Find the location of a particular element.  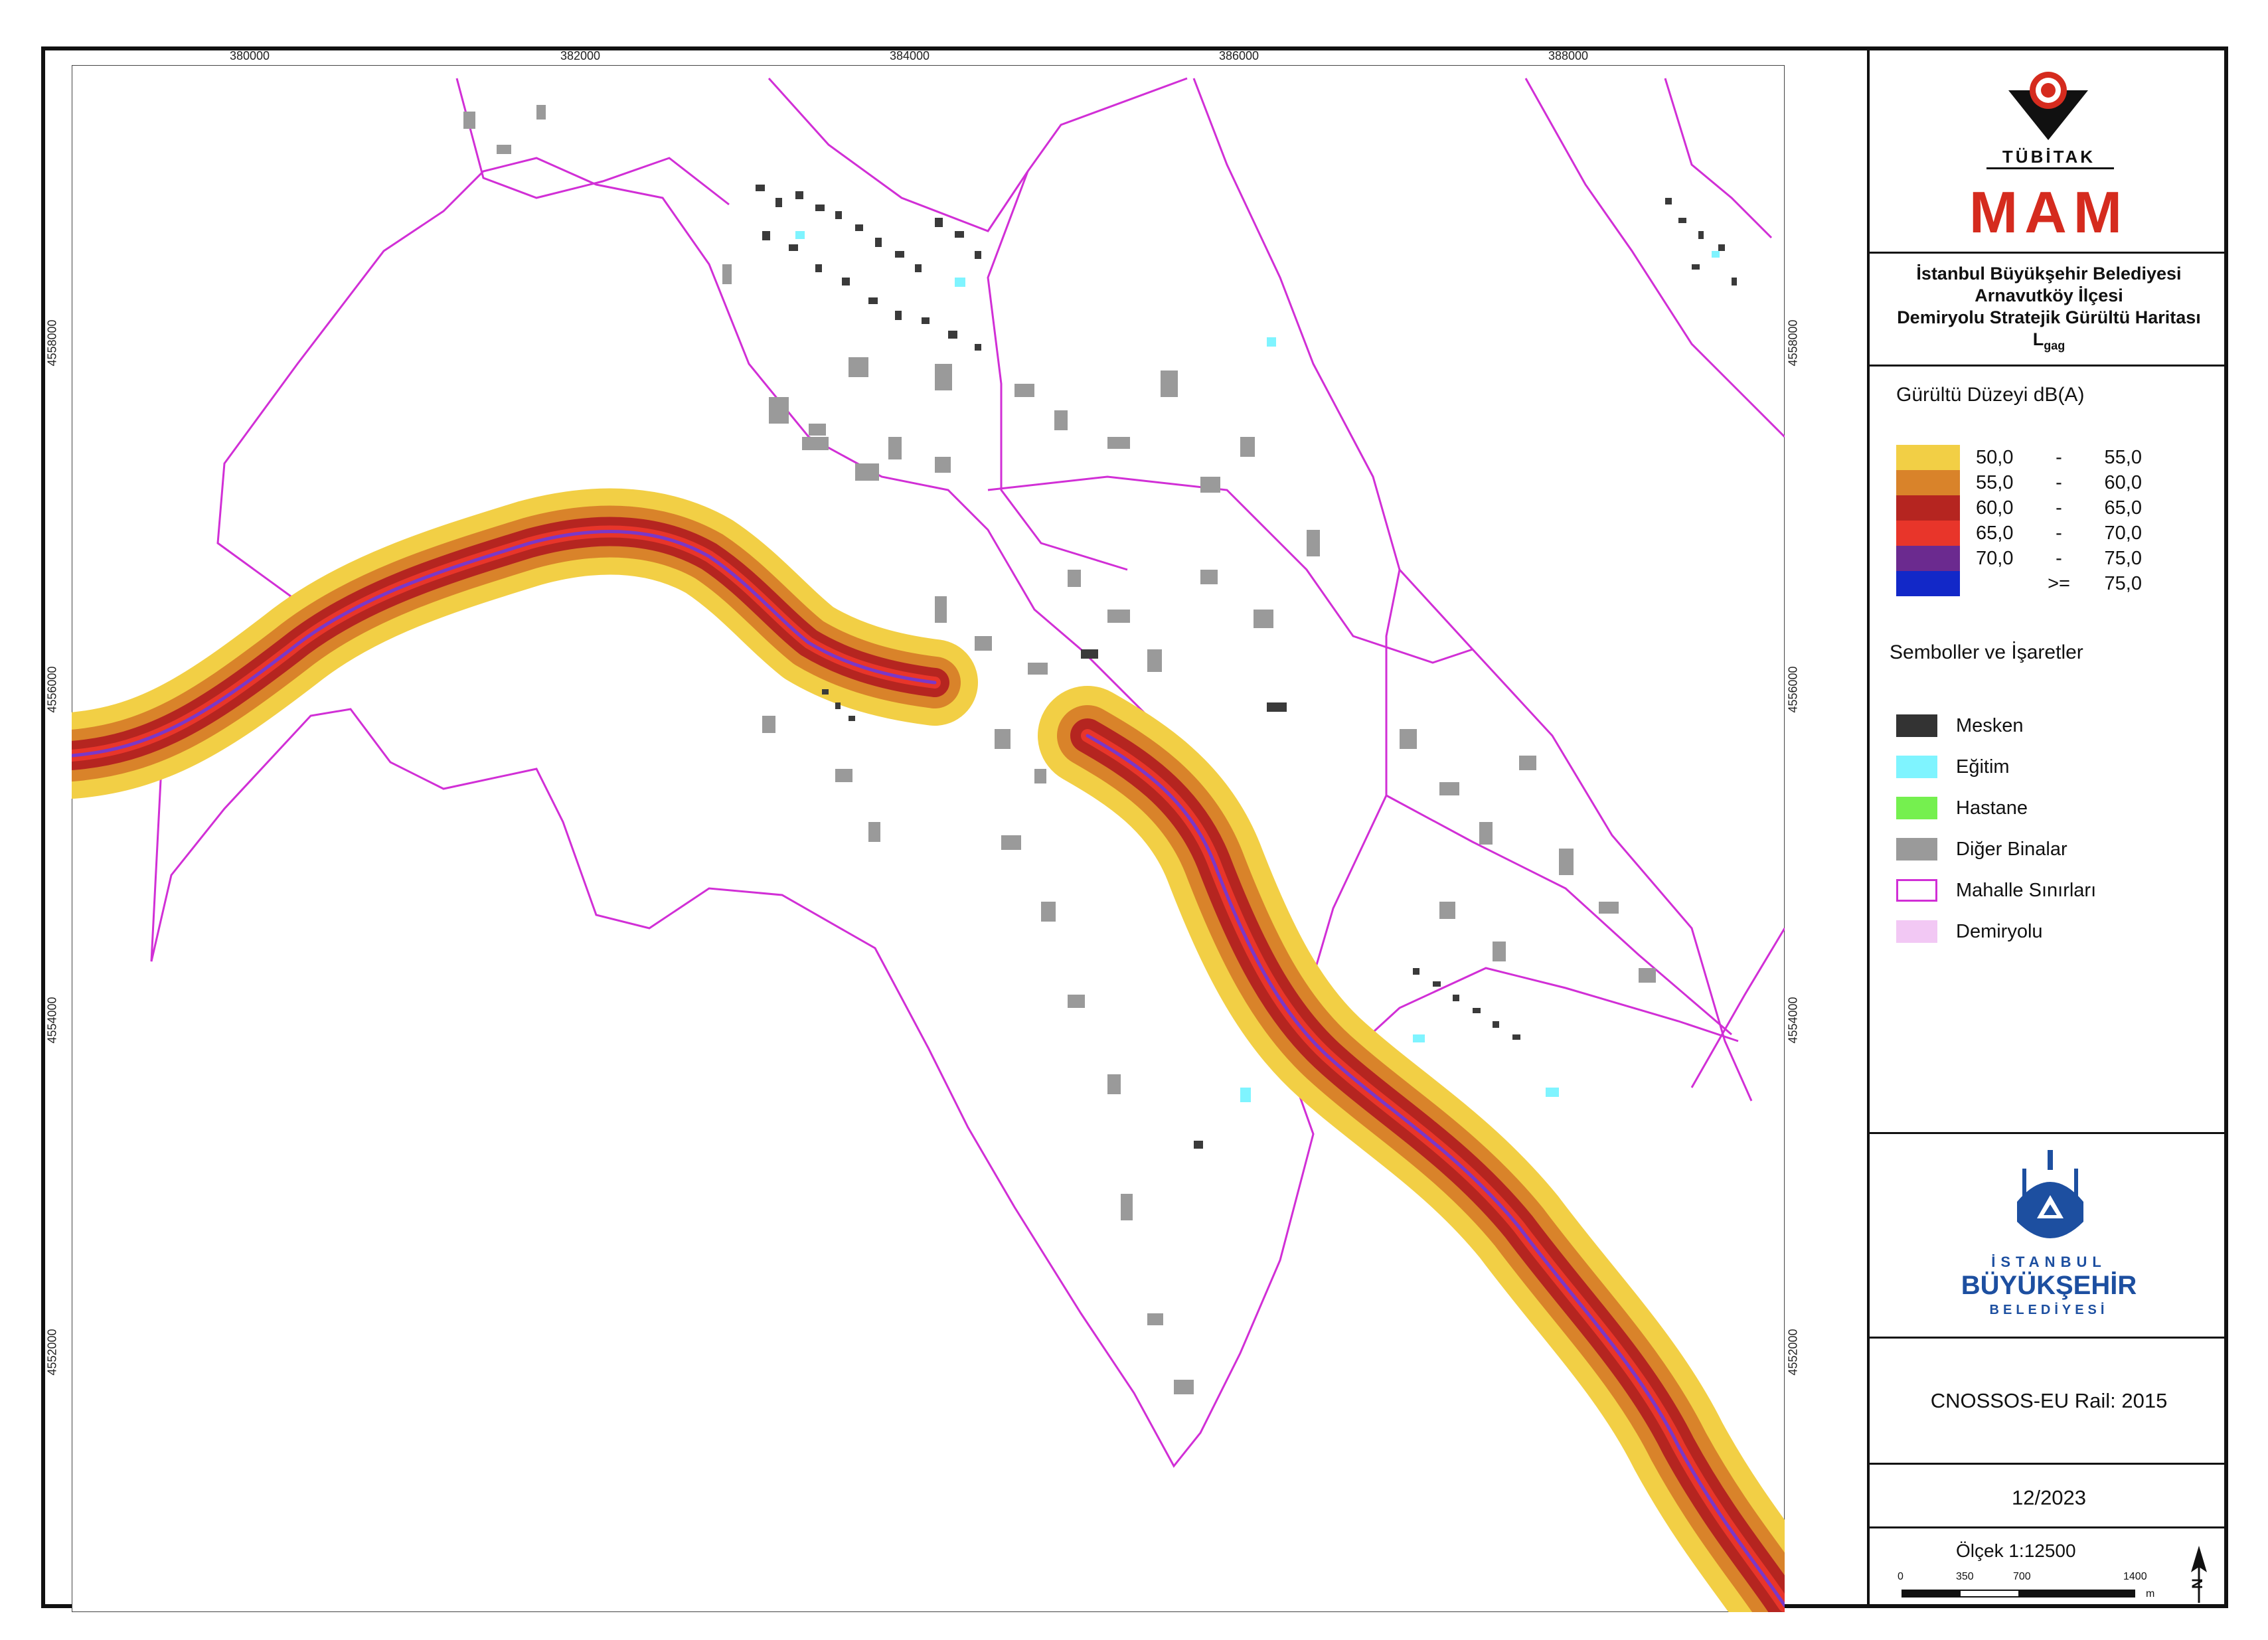

date-section: 12/2023 is located at coordinates (2049, 1496).